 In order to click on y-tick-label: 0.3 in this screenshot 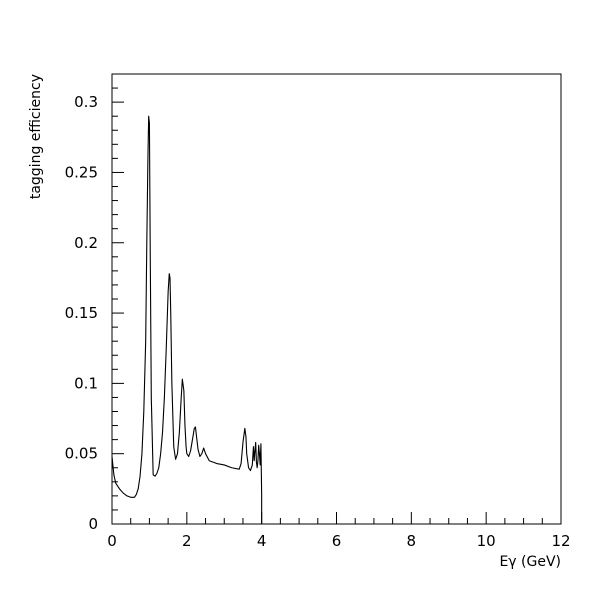, I will do `click(86, 102)`.